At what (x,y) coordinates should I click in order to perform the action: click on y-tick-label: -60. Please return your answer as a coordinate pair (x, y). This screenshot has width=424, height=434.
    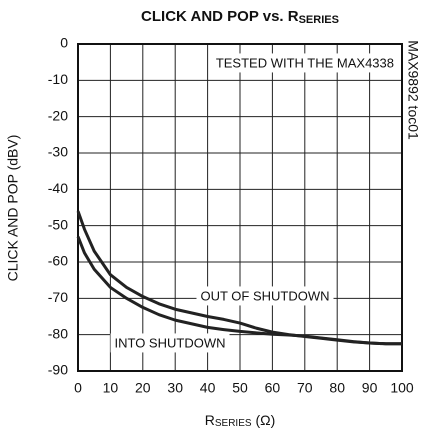
    Looking at the image, I should click on (58, 261).